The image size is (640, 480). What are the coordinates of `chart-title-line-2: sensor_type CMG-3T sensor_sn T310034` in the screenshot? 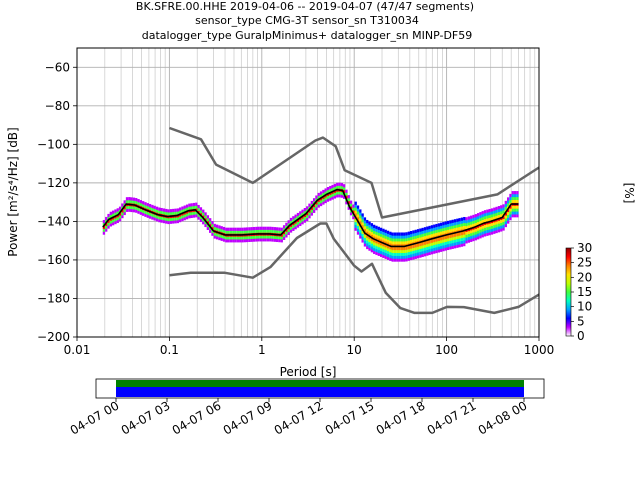 It's located at (307, 20).